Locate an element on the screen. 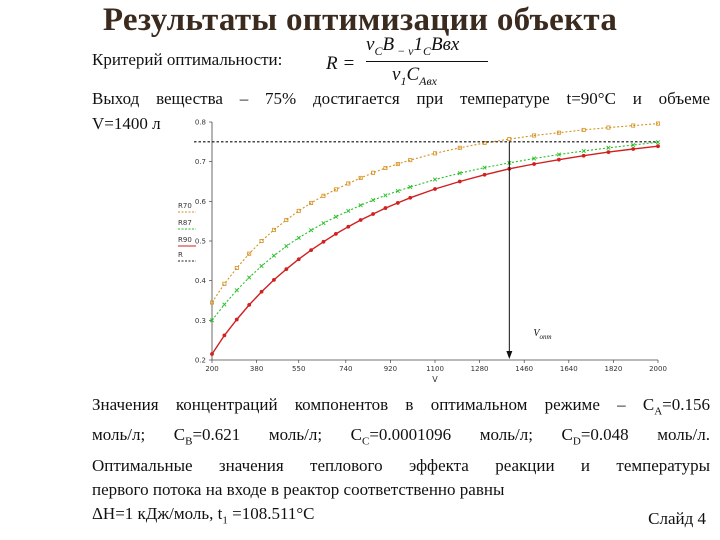  y-tick-label: 0.2 is located at coordinates (200, 361).